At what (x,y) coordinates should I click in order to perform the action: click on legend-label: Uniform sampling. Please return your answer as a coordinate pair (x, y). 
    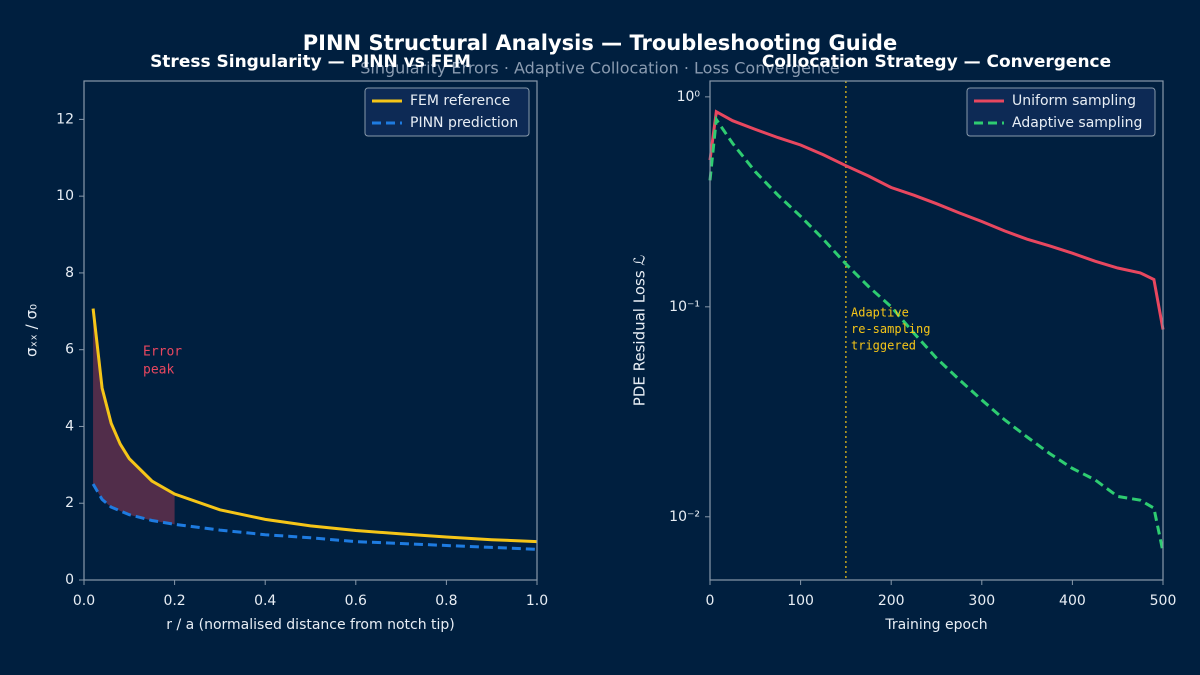
    Looking at the image, I should click on (1074, 101).